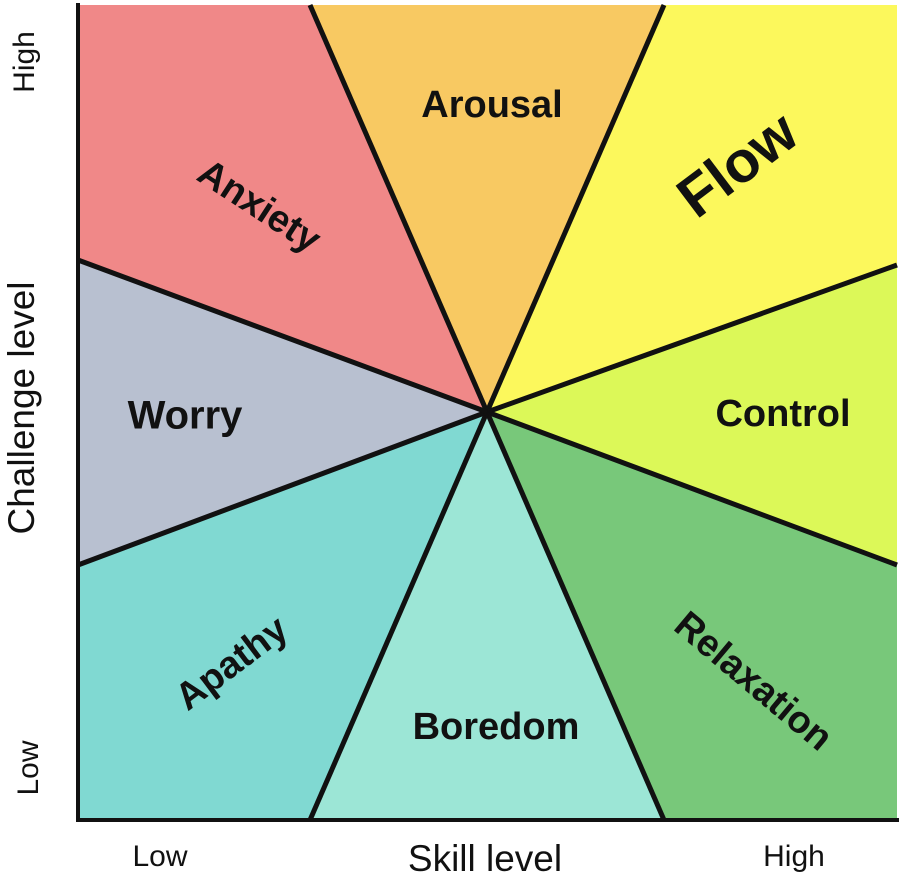 The height and width of the screenshot is (890, 902). What do you see at coordinates (485, 858) in the screenshot?
I see `x-axis-title: Skill level` at bounding box center [485, 858].